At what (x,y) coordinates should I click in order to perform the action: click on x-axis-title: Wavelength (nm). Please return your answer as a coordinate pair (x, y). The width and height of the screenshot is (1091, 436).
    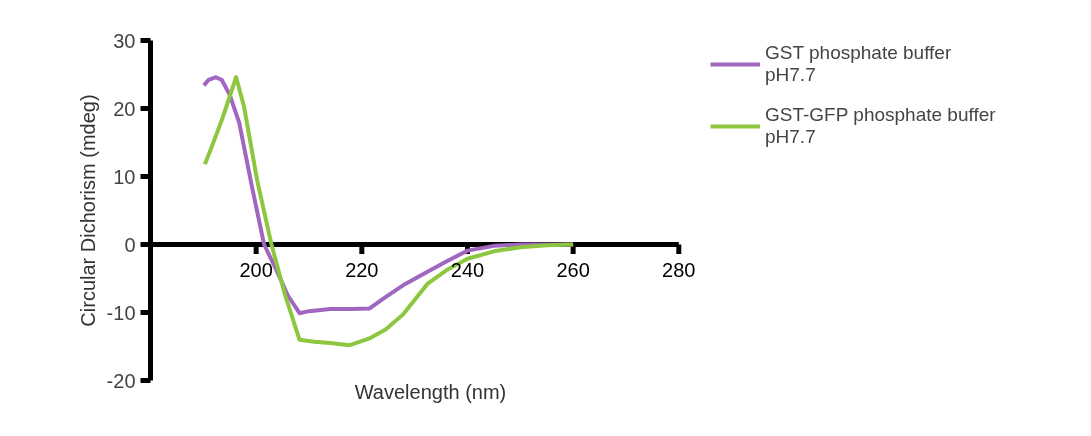
    Looking at the image, I should click on (430, 391).